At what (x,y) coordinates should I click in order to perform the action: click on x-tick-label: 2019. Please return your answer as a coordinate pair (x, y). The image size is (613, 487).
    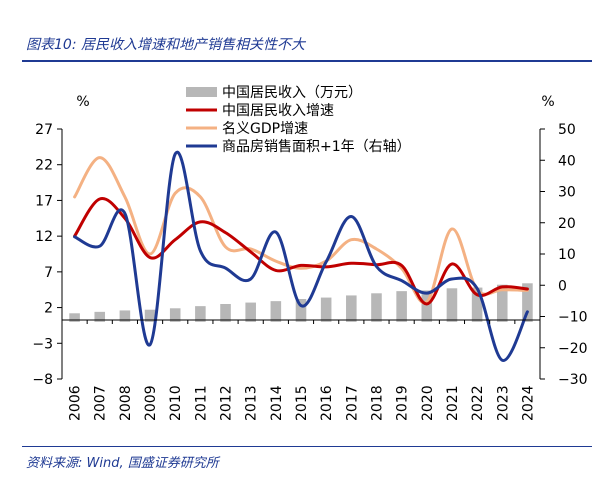
    Looking at the image, I should click on (403, 403).